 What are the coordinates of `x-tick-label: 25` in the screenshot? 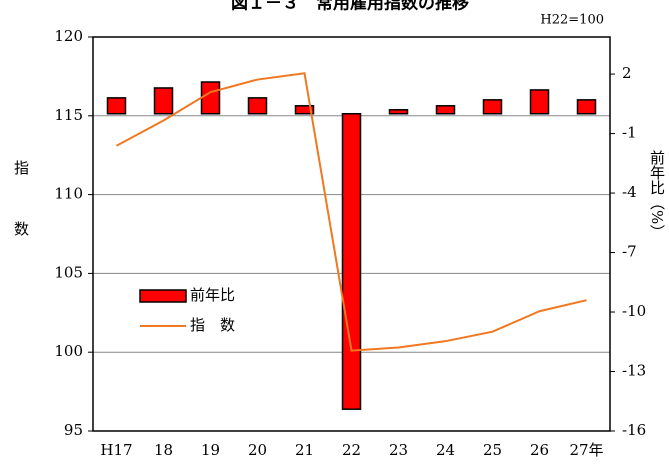 It's located at (492, 450).